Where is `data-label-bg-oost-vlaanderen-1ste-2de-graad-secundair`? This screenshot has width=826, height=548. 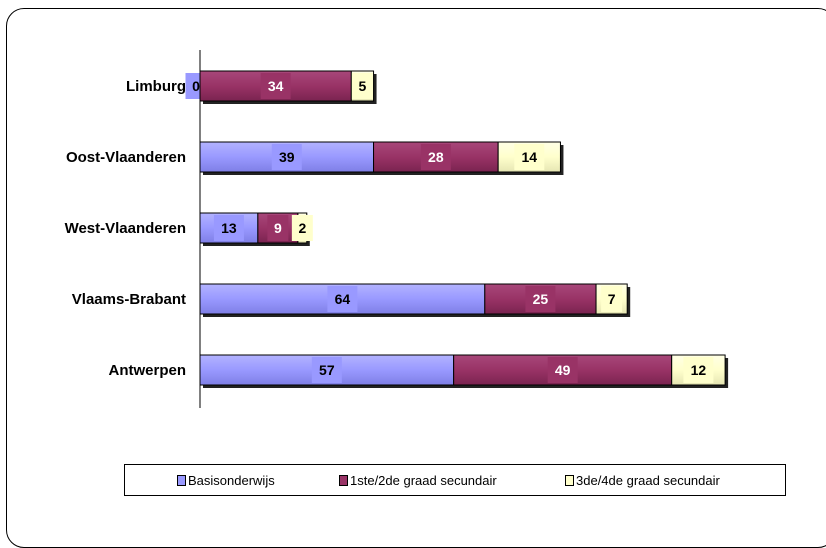
data-label-bg-oost-vlaanderen-1ste-2de-graad-secundair is located at coordinates (435, 157).